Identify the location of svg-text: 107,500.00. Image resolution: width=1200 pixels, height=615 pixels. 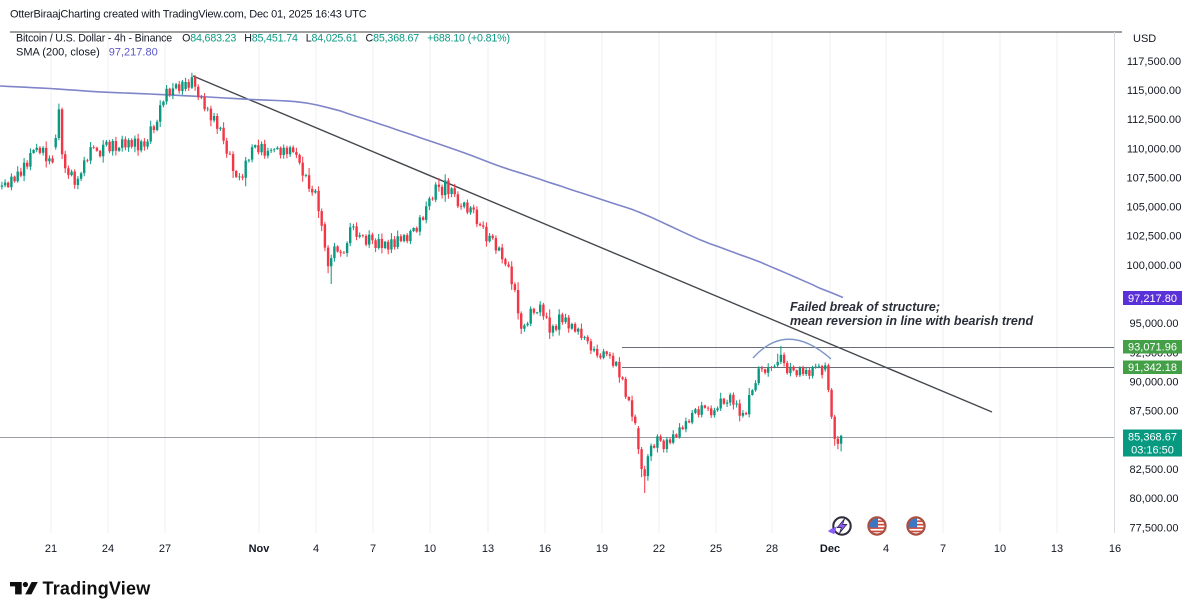
(1153, 178).